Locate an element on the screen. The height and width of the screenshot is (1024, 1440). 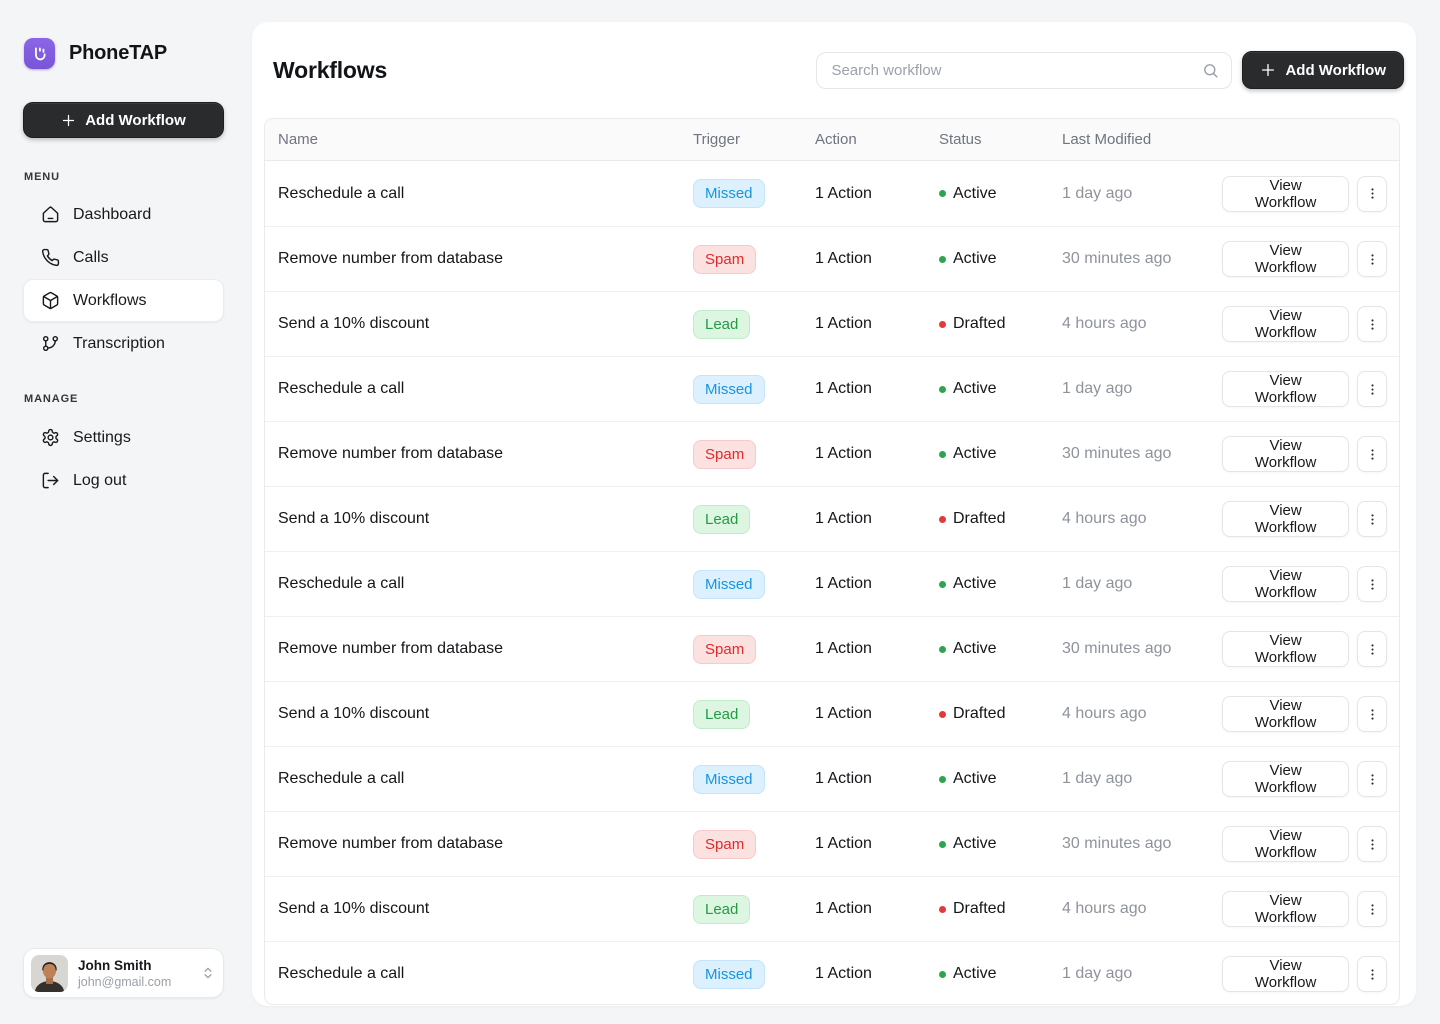
search-box is located at coordinates (1024, 70).